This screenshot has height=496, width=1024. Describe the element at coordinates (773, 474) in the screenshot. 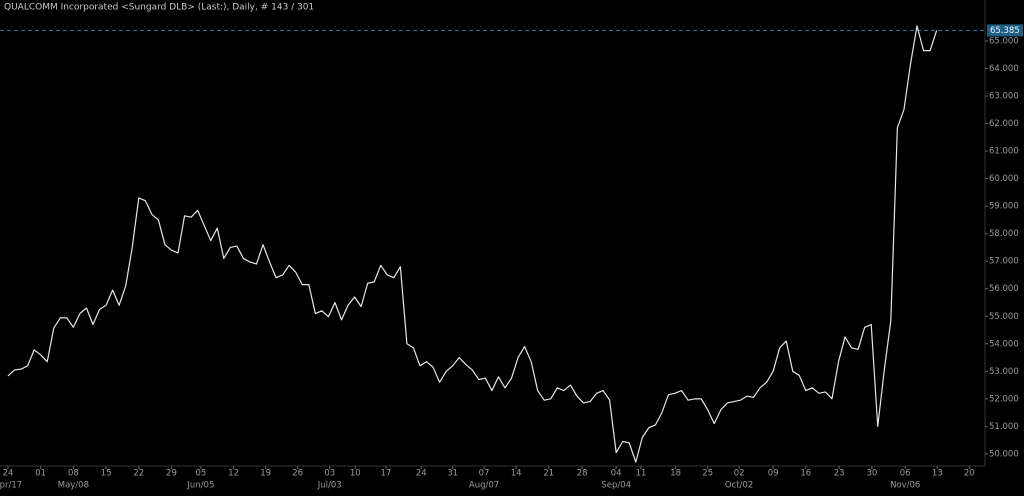

I see `x-tick-label: 09` at that location.